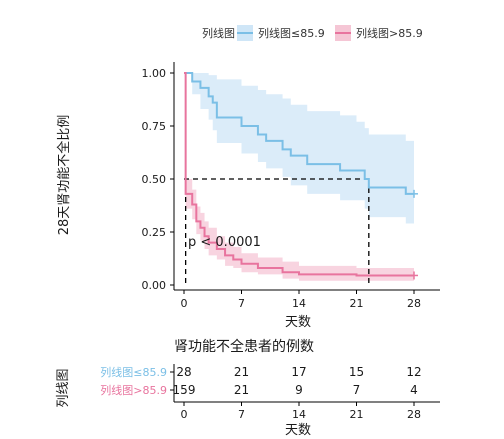 The height and width of the screenshot is (439, 504). Describe the element at coordinates (357, 390) in the screenshot. I see `risk-count-cell: 7` at that location.